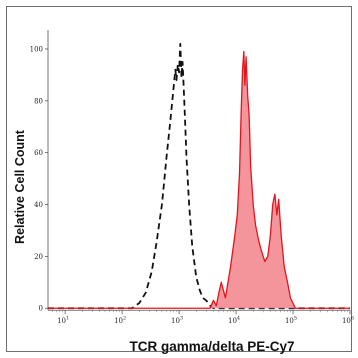 Image resolution: width=358 pixels, height=358 pixels. I want to click on x-tick-label: 10⁶, so click(348, 321).